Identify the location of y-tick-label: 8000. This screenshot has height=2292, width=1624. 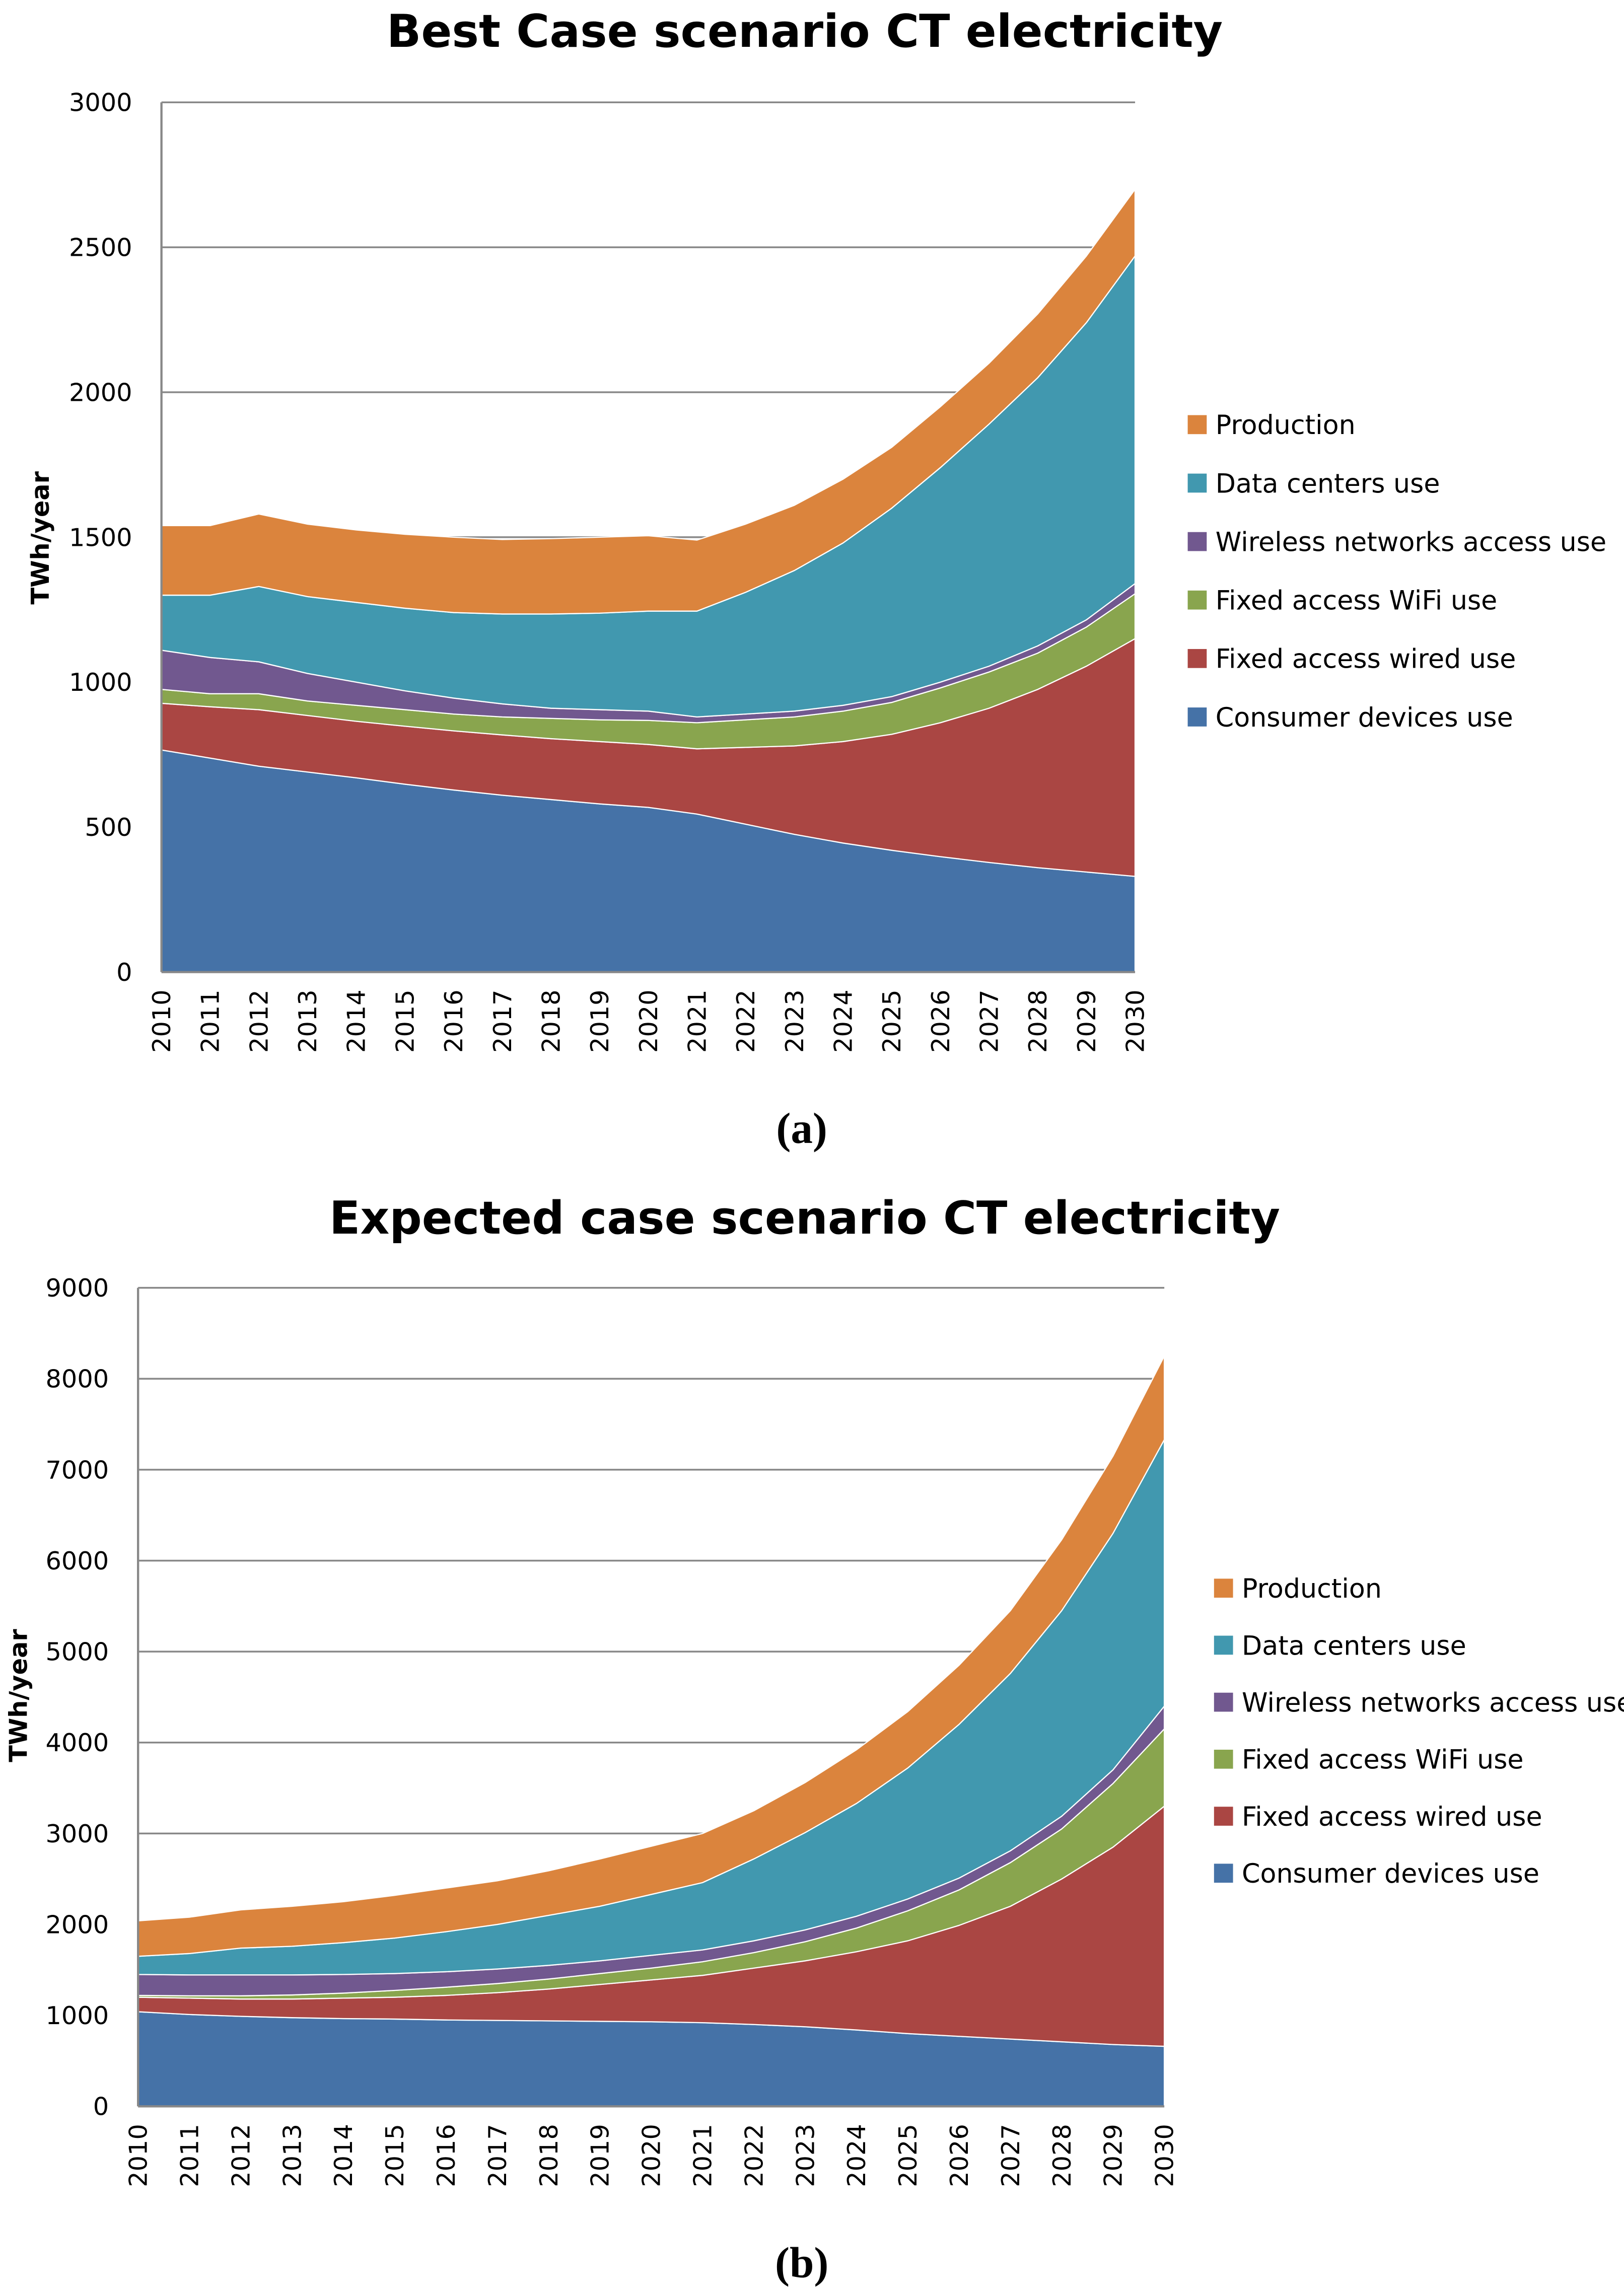
(77, 1379).